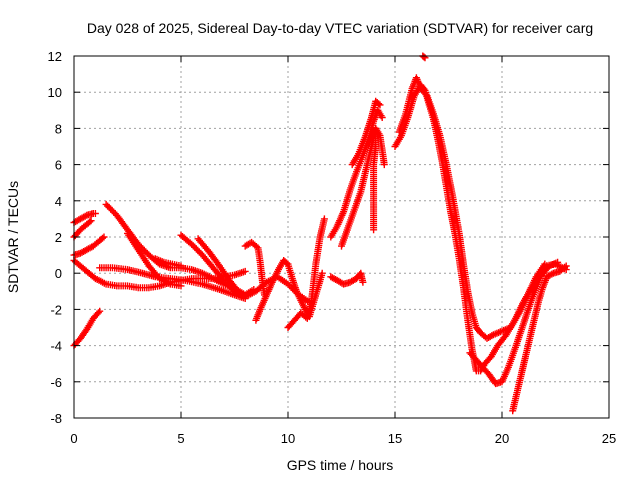 This screenshot has height=480, width=640. Describe the element at coordinates (55, 92) in the screenshot. I see `y-tick-label: 10` at that location.